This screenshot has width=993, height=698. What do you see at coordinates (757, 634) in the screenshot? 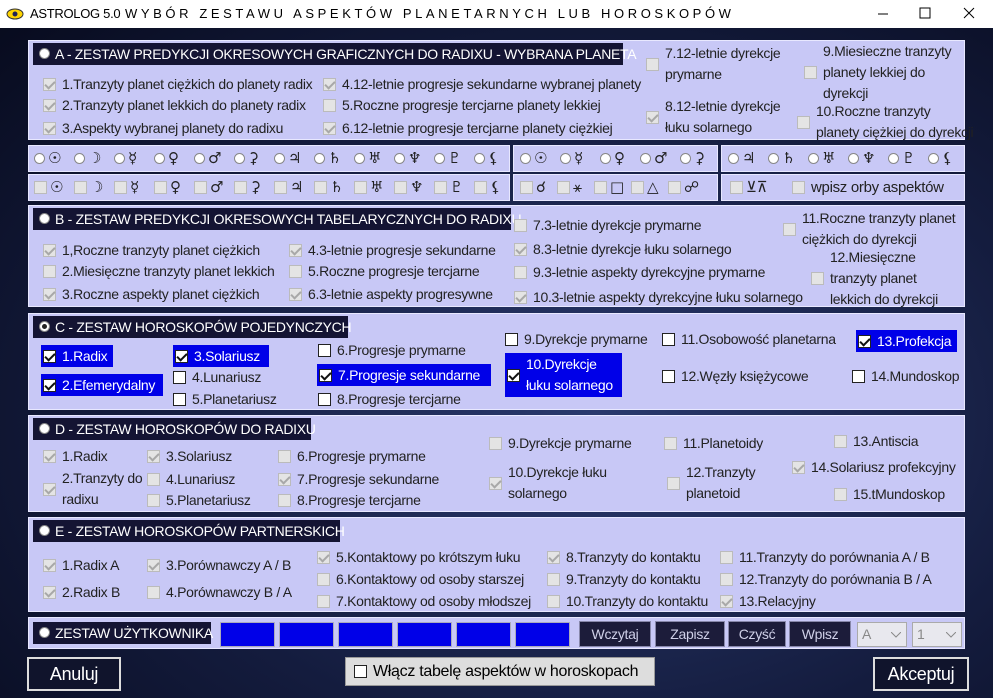
I see `user-button: Czyść` at bounding box center [757, 634].